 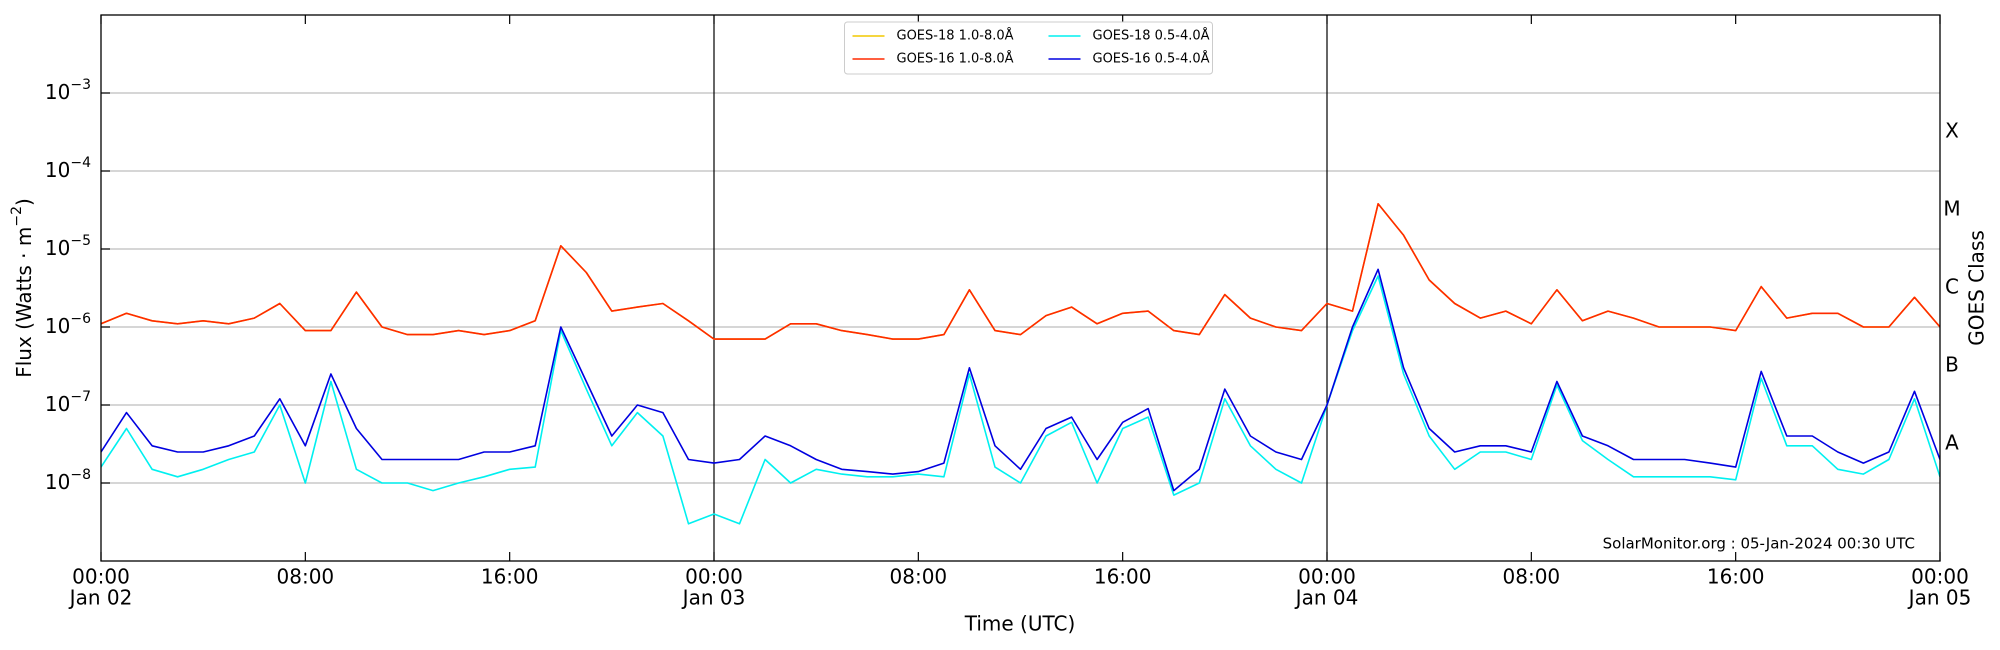 I want to click on legend-label: GOES-16 1.0-8.0Å, so click(x=955, y=59).